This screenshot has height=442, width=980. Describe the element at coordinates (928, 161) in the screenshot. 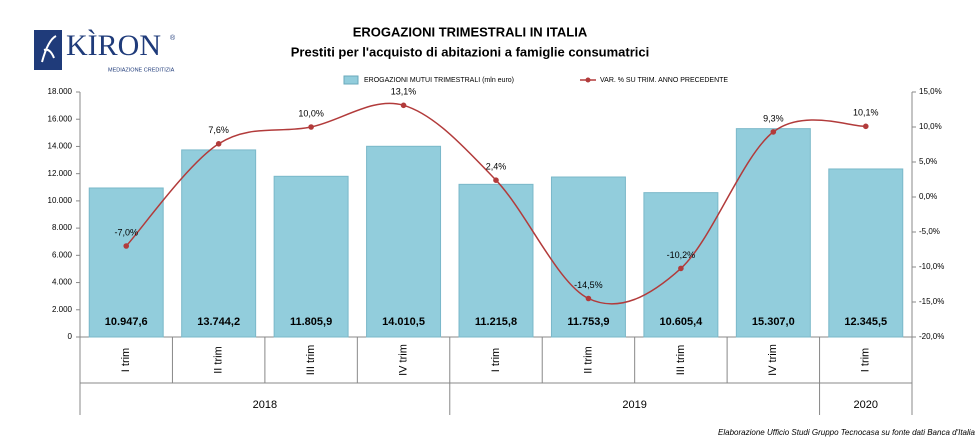

I see `y2-tick-label: 5,0%` at that location.